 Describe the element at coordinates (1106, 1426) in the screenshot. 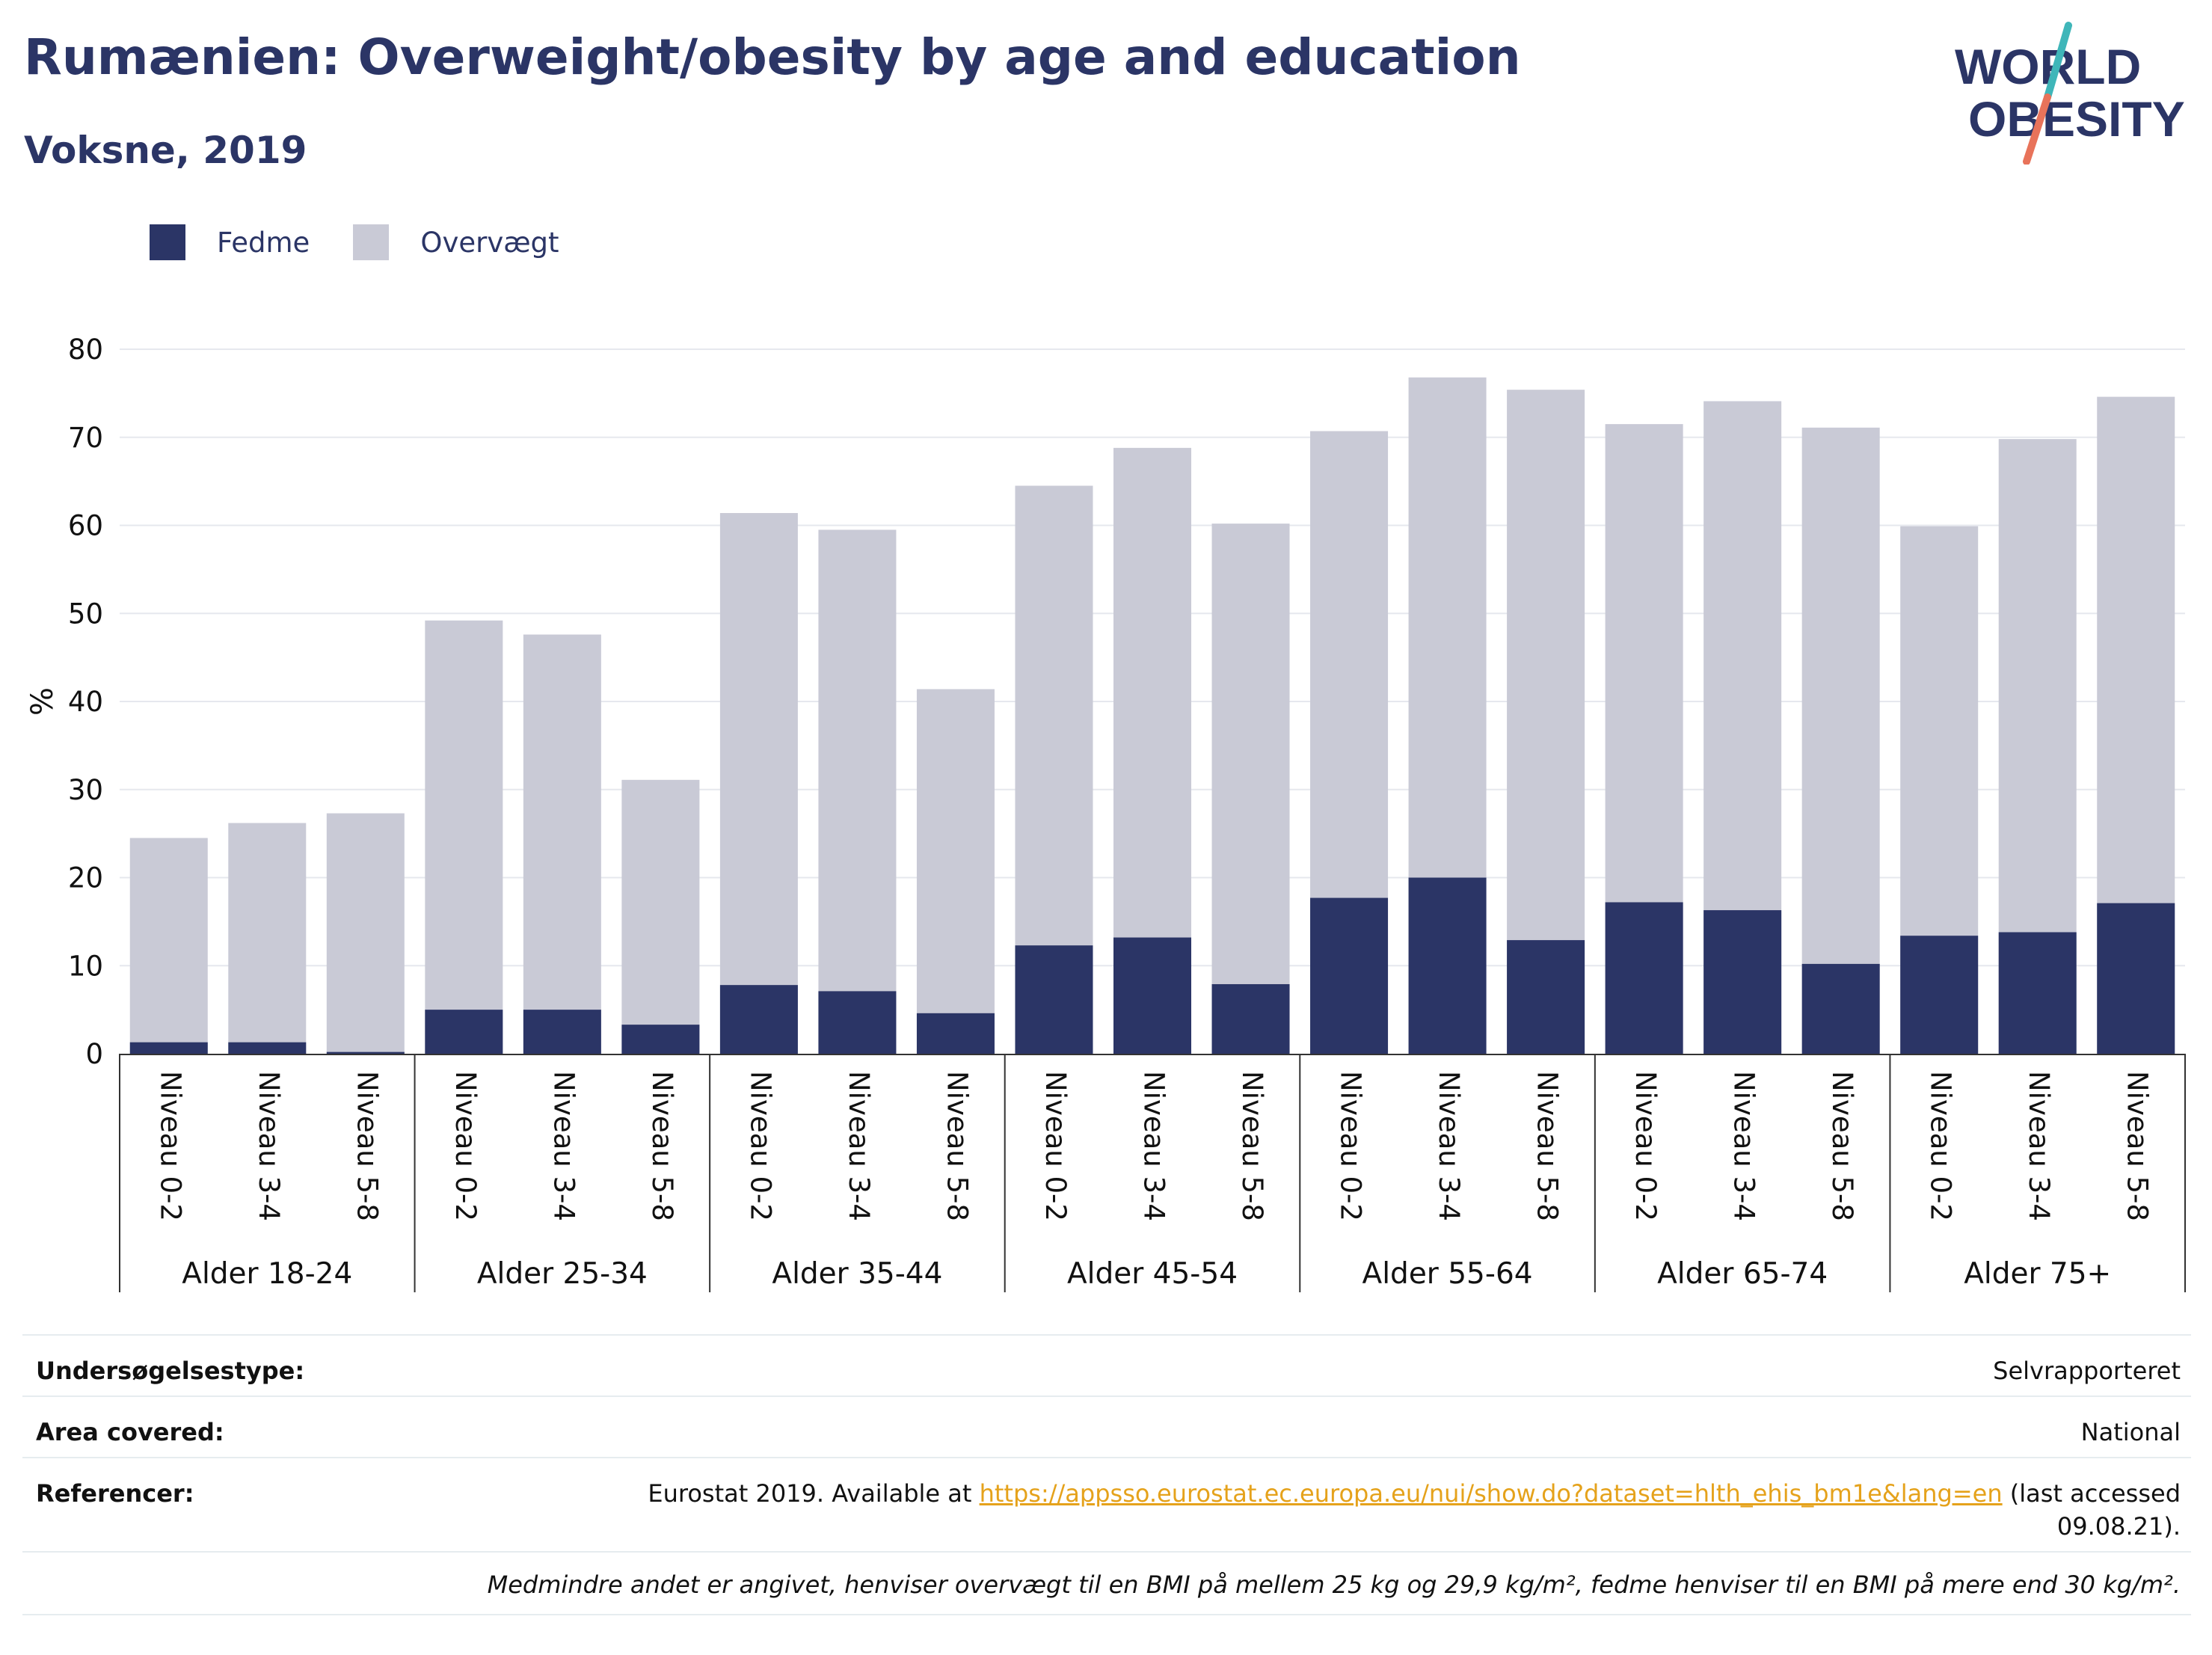

I see `info-row-area: Area covered: National` at that location.